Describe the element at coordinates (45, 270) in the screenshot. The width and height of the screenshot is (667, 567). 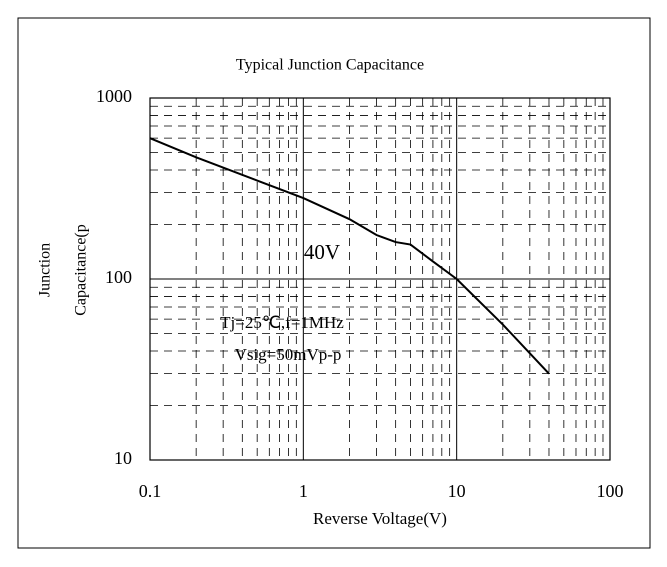
I see `y-axis-label: Junction` at that location.